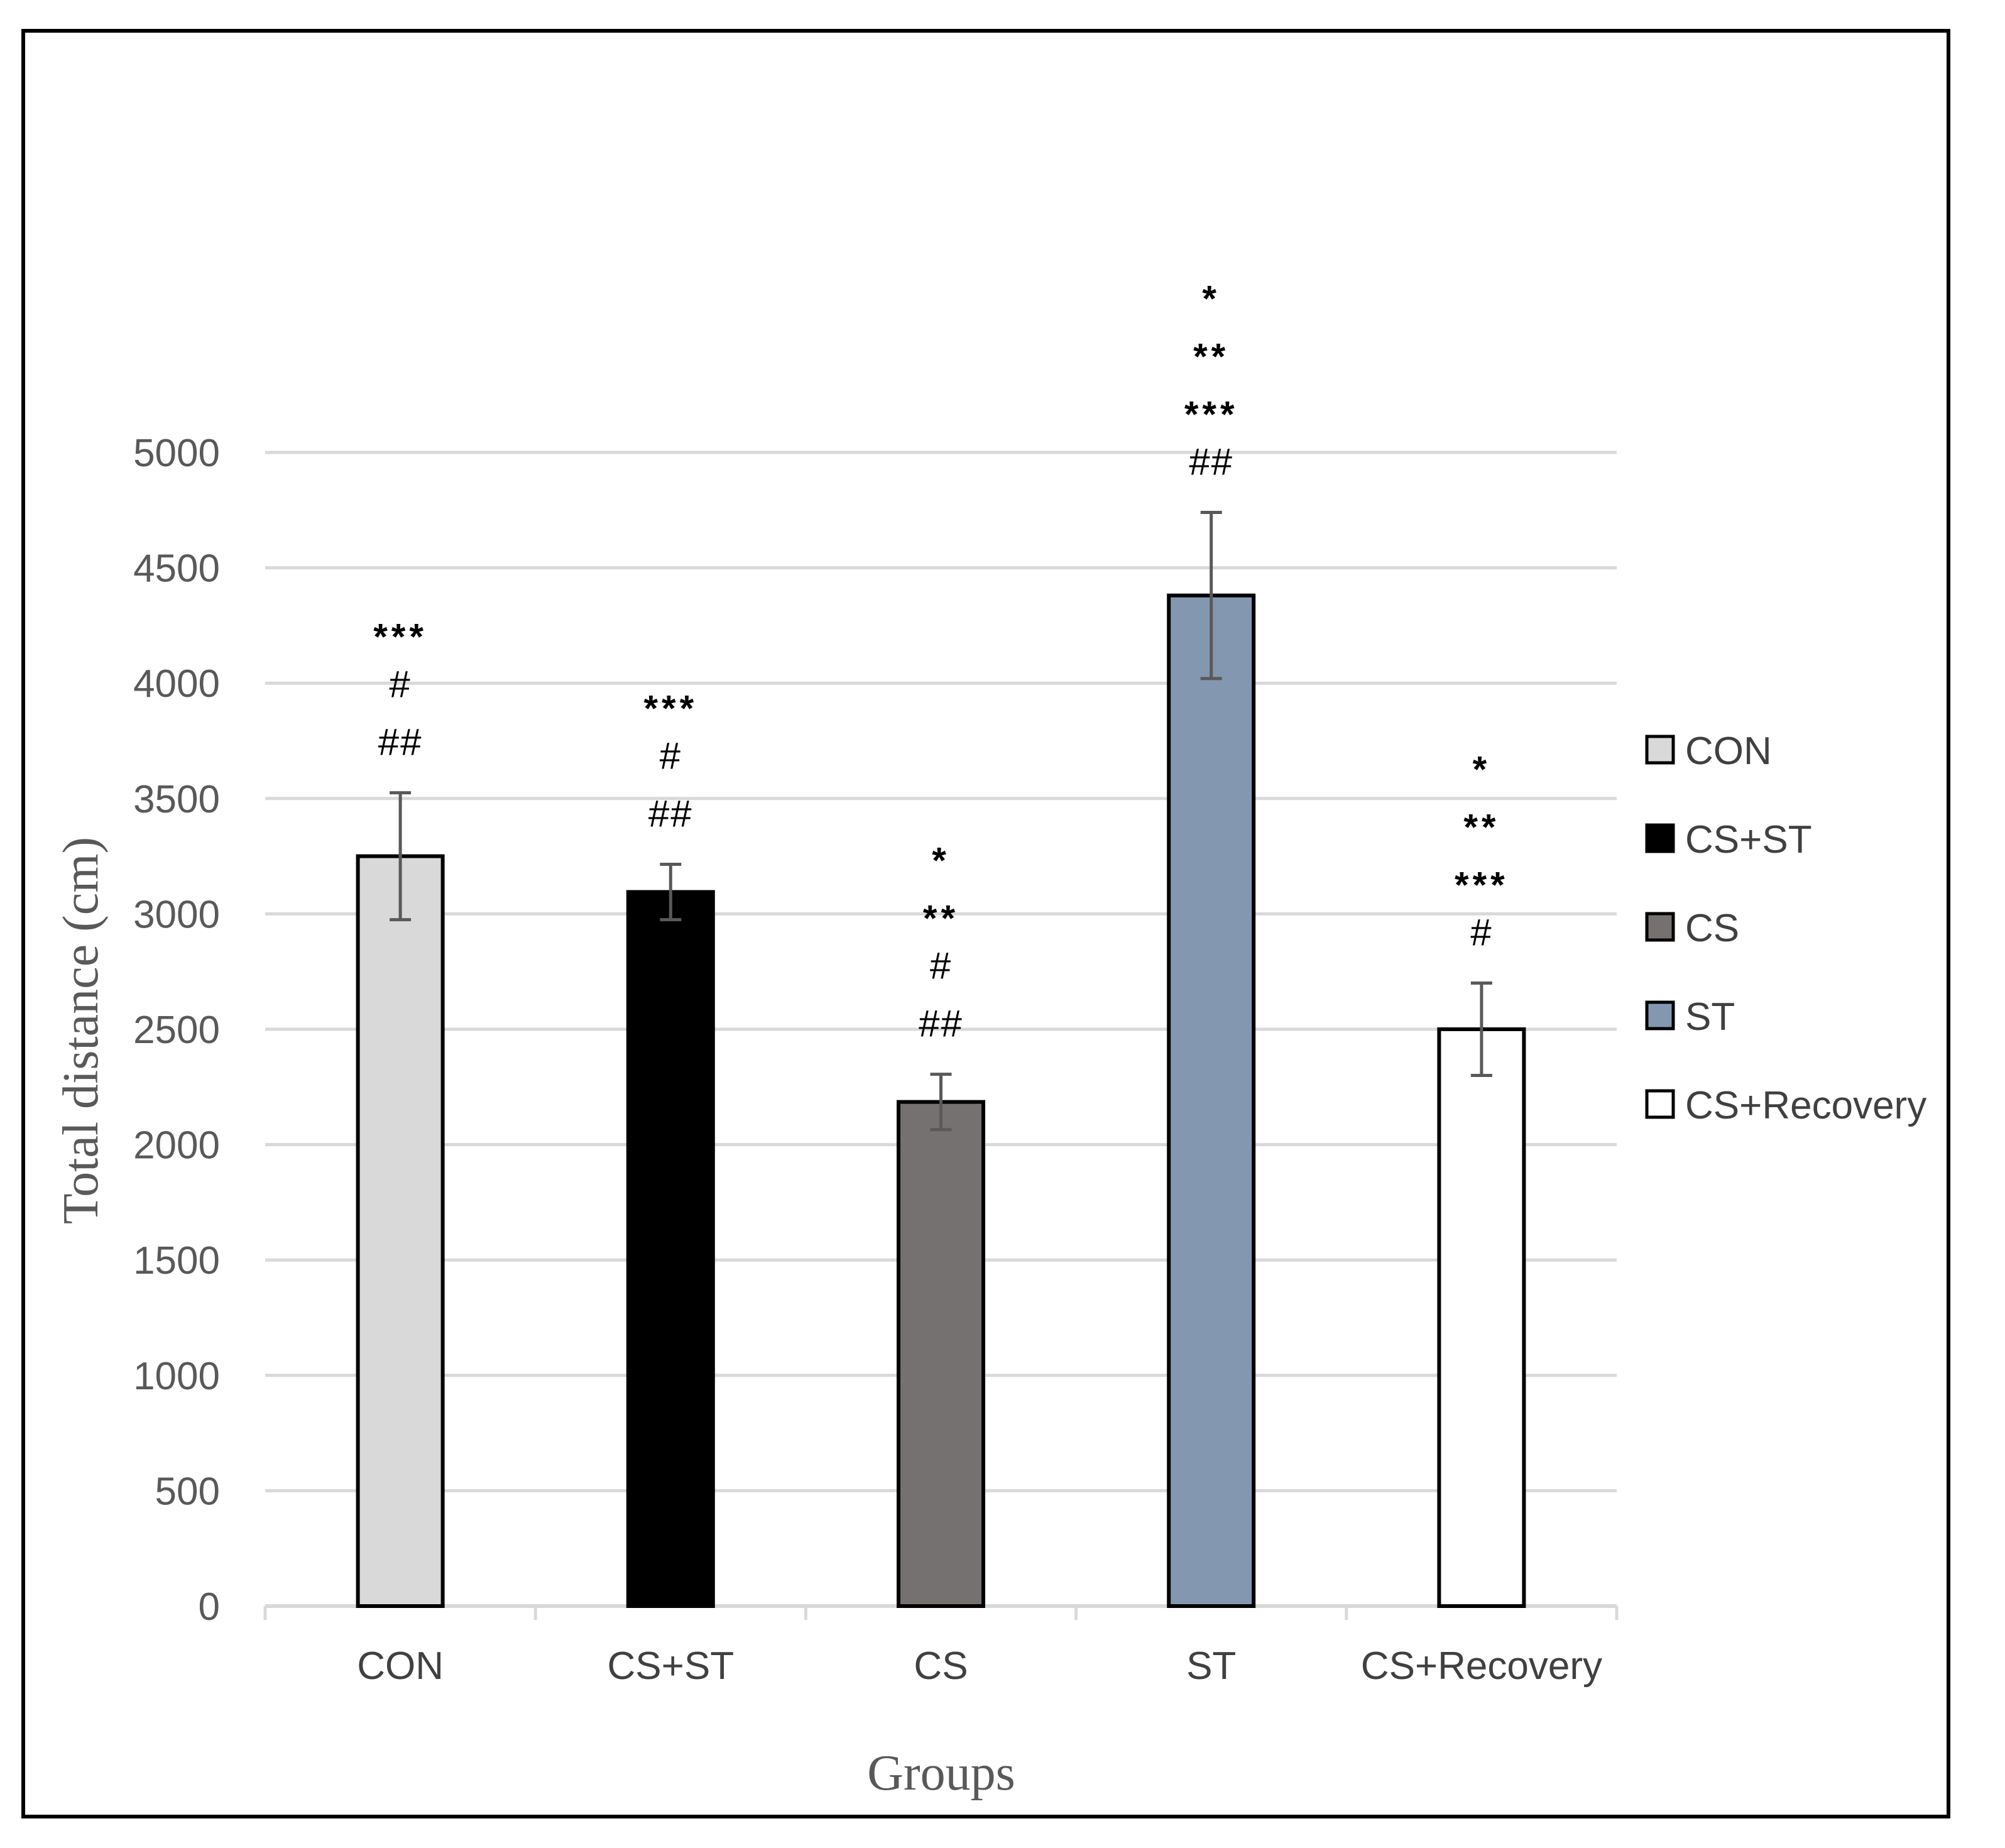 This screenshot has height=1848, width=2005. Describe the element at coordinates (176, 569) in the screenshot. I see `y-tick-label: 4500` at that location.